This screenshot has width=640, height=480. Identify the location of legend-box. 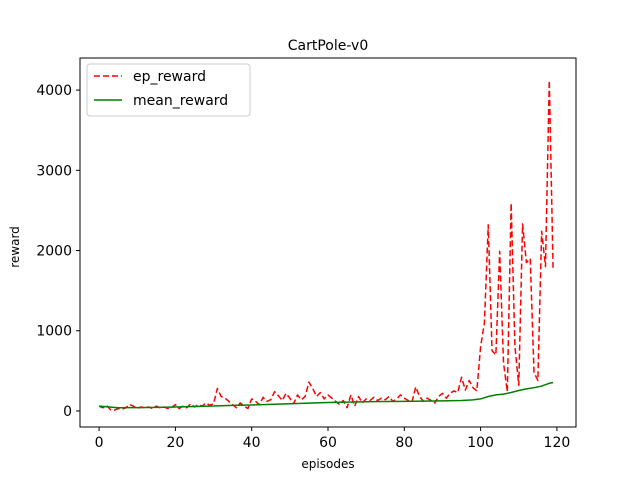
(168, 90).